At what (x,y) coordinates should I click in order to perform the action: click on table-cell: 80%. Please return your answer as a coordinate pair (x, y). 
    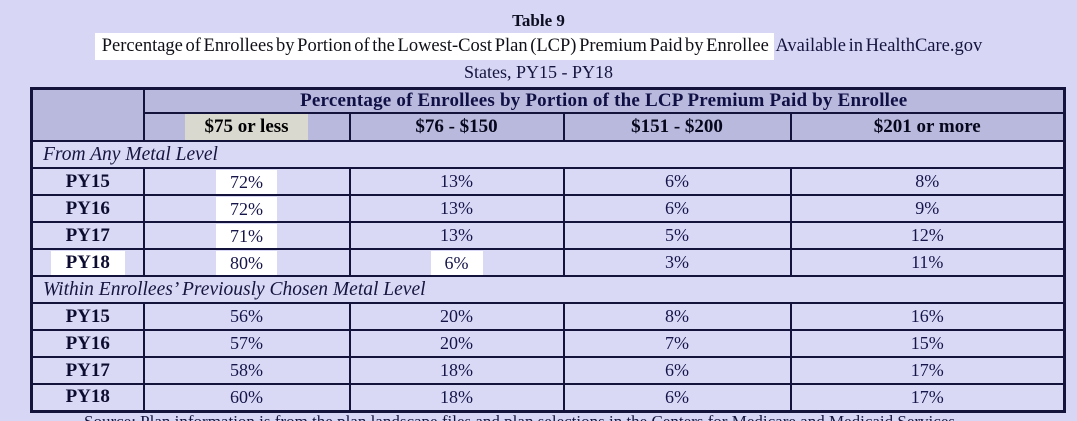
    Looking at the image, I should click on (246, 262).